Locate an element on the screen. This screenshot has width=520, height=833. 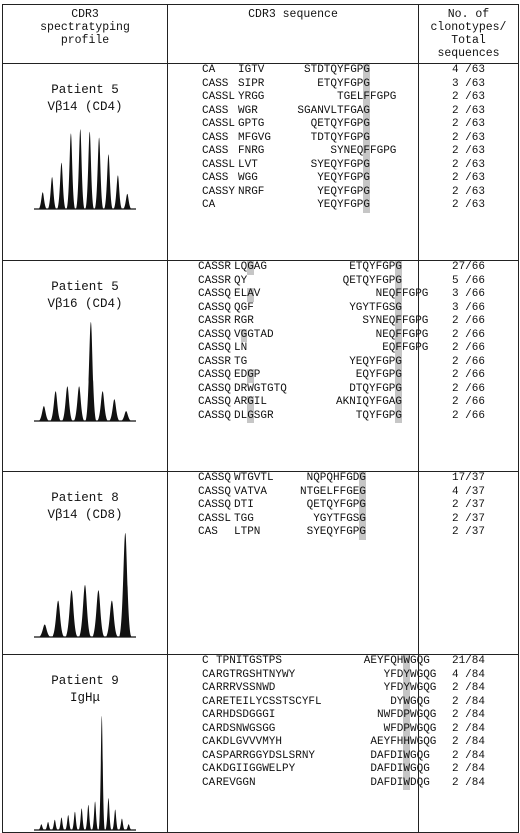
segment-n: RGR is located at coordinates (244, 321).